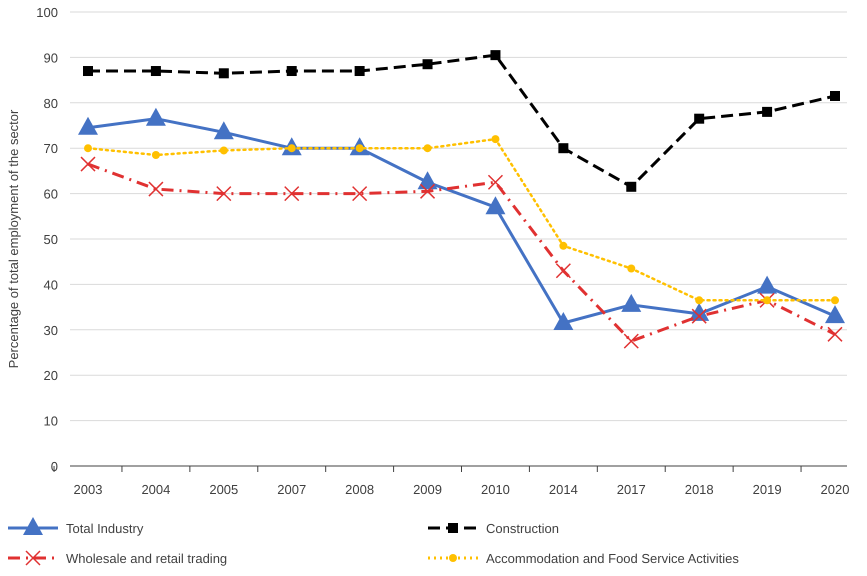 The height and width of the screenshot is (576, 867). I want to click on y-tick-label: 100, so click(47, 12).